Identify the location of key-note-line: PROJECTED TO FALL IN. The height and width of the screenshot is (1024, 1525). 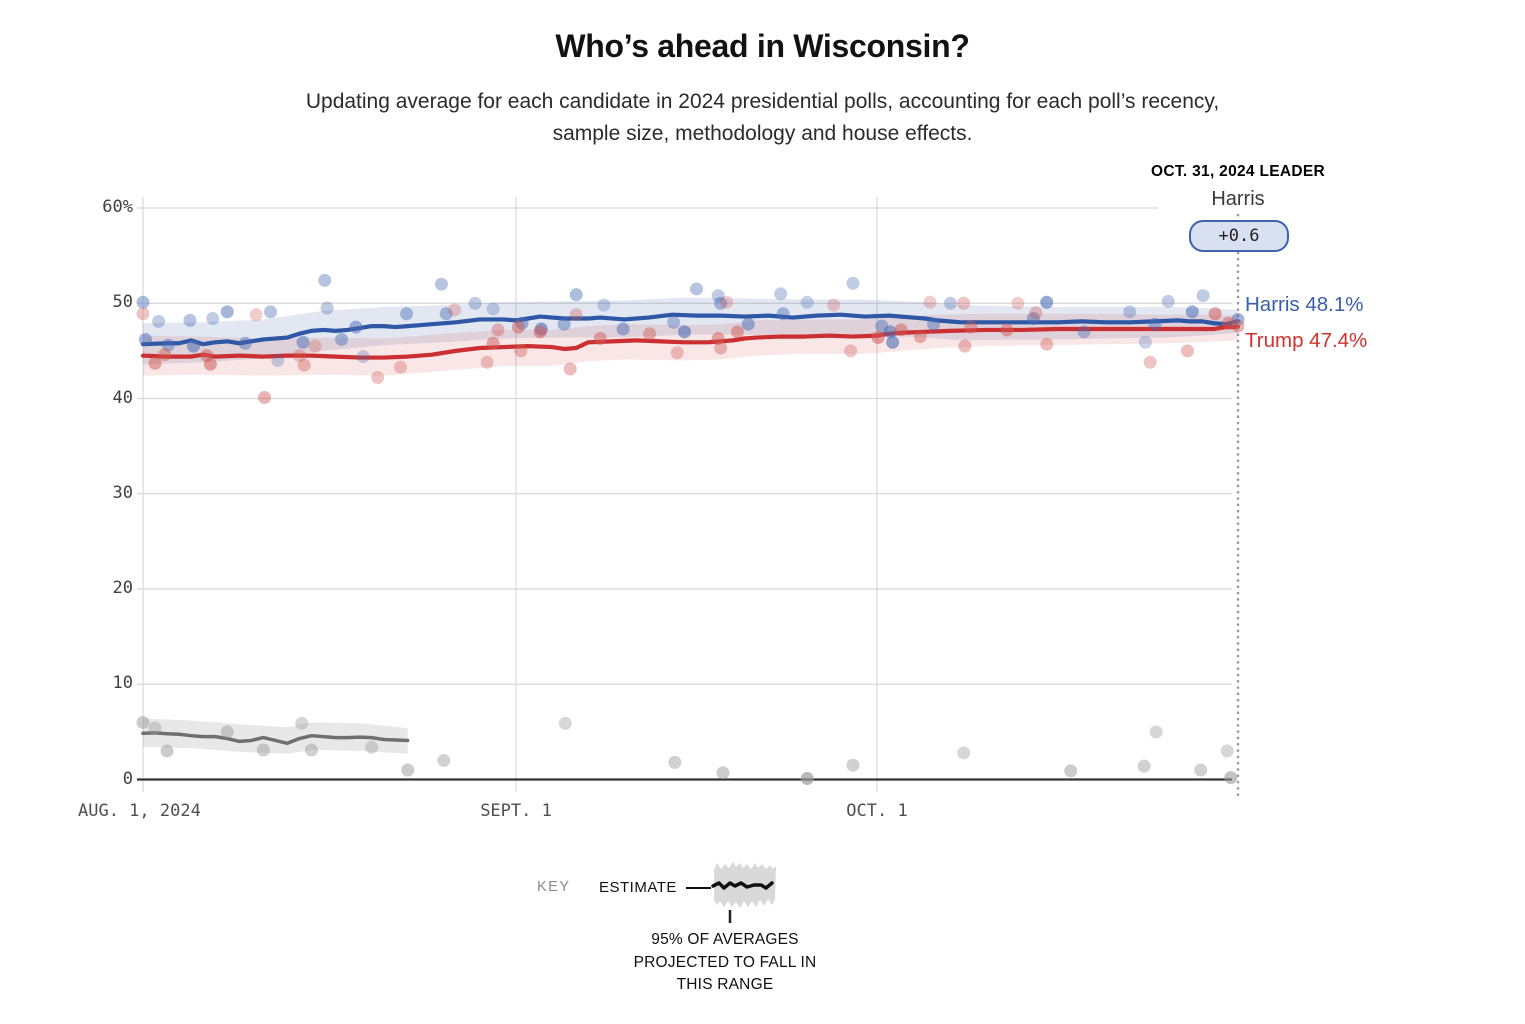
(725, 962).